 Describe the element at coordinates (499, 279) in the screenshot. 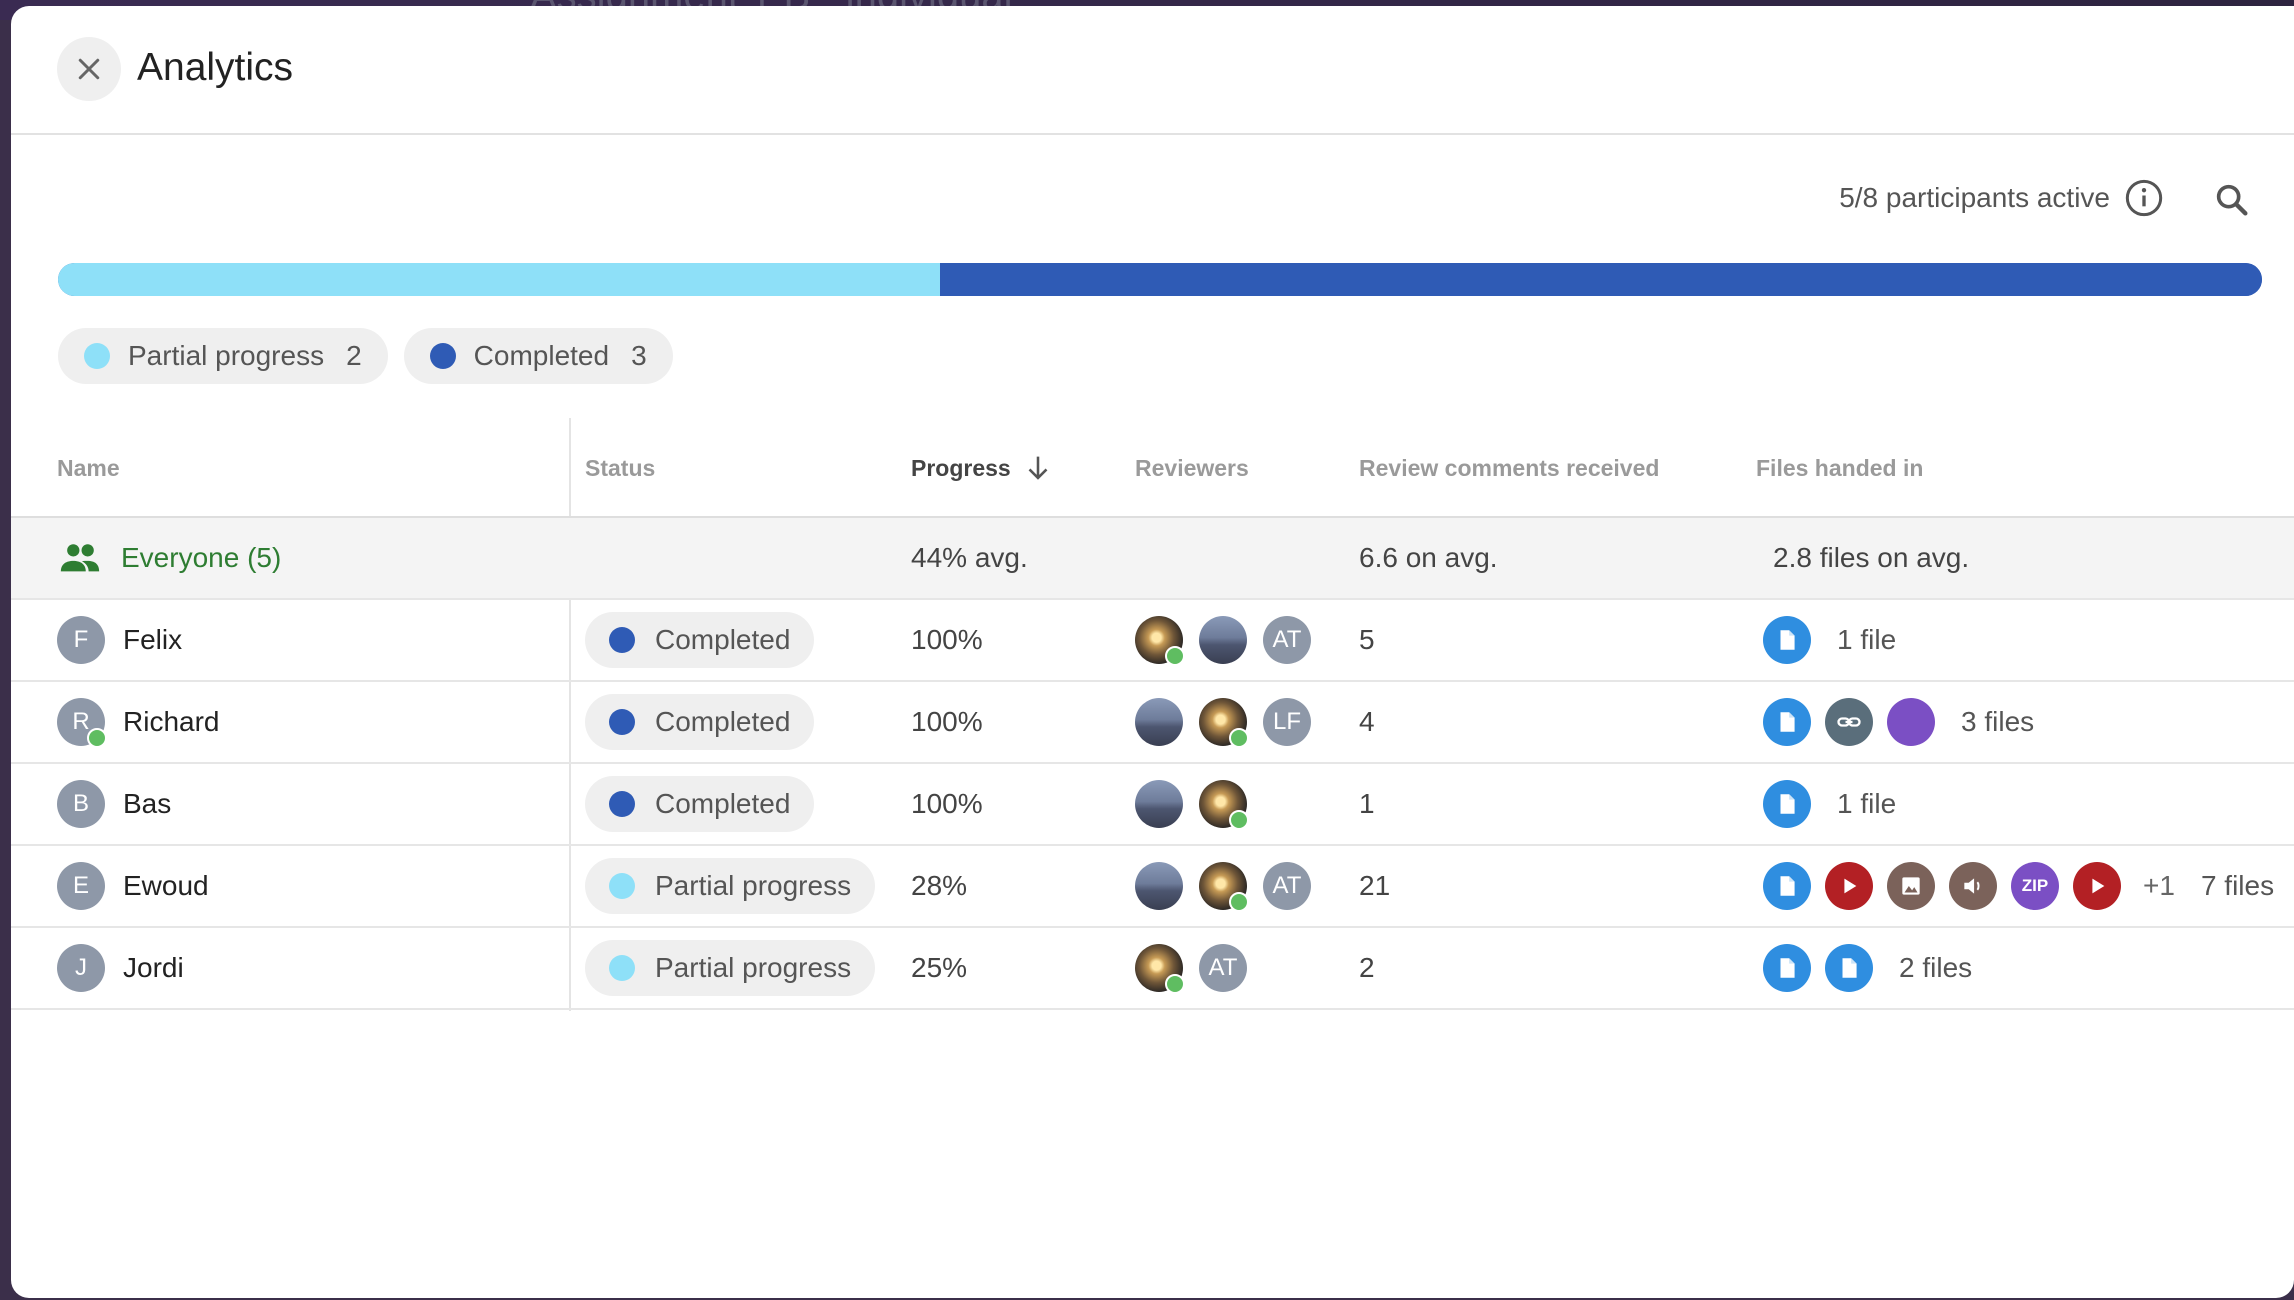

I see `partial-progress-segment` at that location.